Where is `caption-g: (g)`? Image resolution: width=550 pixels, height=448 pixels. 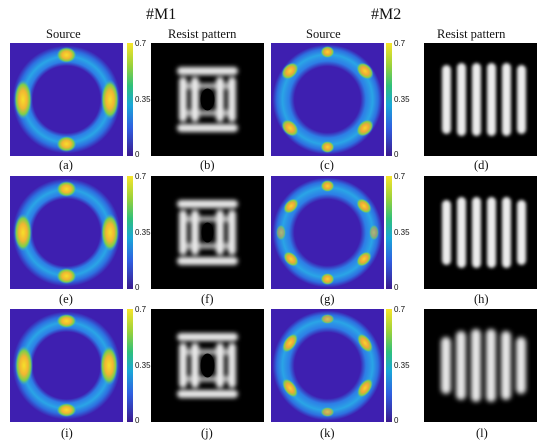 caption-g: (g) is located at coordinates (327, 299).